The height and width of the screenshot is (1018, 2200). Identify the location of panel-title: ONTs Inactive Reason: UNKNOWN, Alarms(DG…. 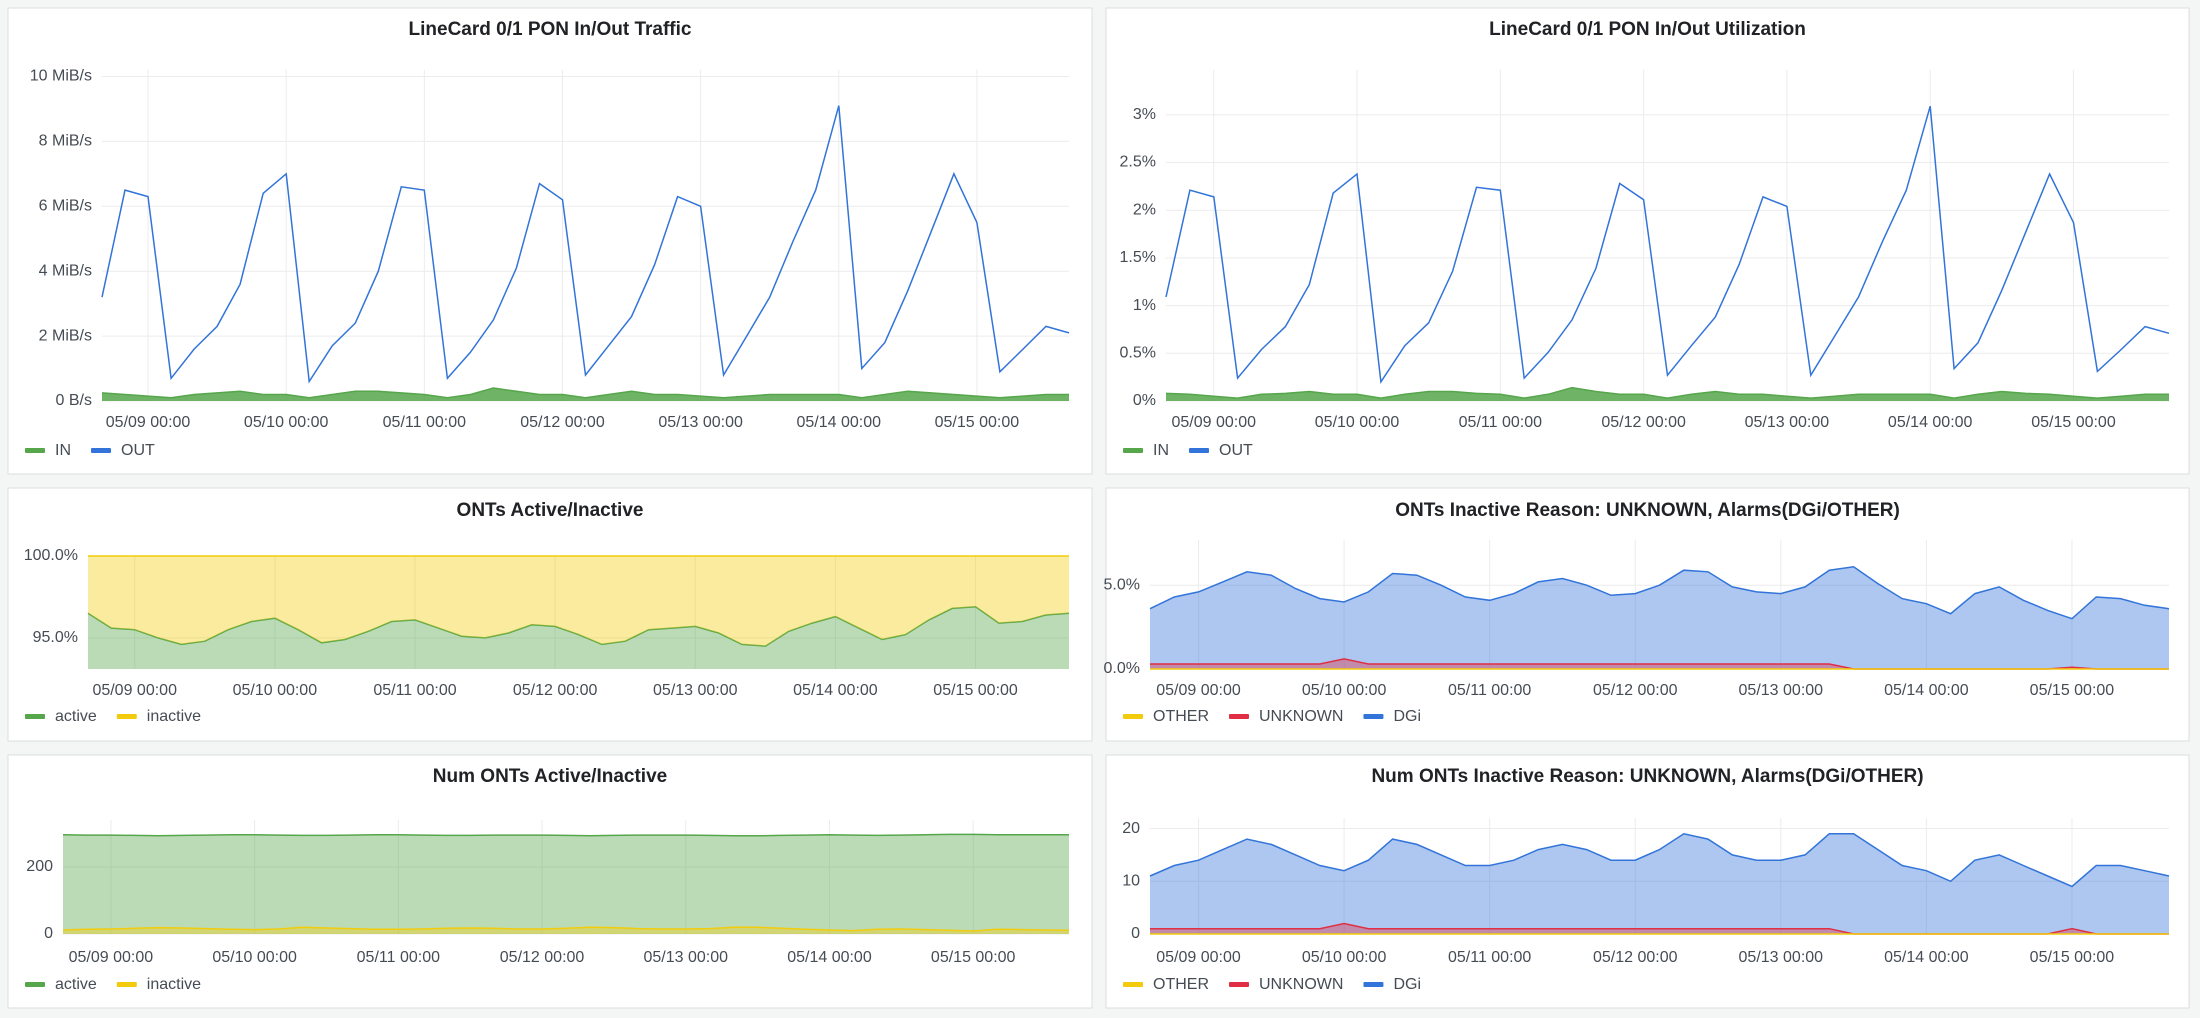
(1647, 510).